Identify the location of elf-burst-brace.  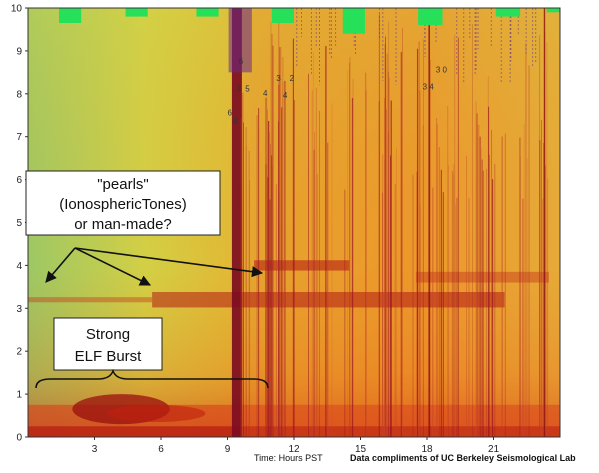
(152, 378).